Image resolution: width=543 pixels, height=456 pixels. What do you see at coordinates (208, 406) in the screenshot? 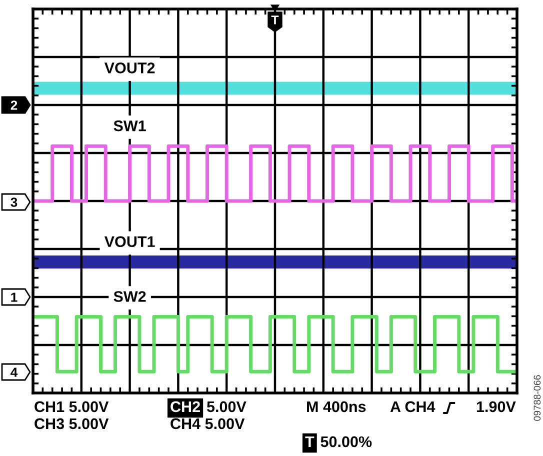
I see `text: CH2 5.00V` at bounding box center [208, 406].